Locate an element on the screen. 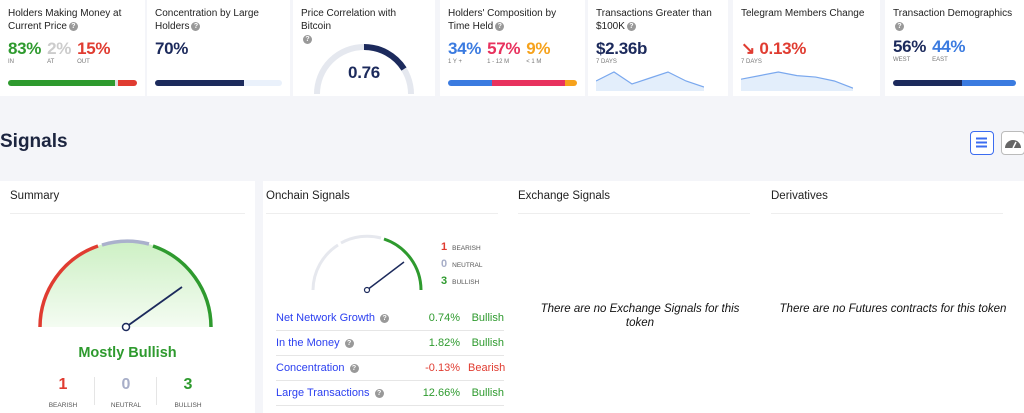  bullish-count: 3 BULLISH is located at coordinates (188, 394).